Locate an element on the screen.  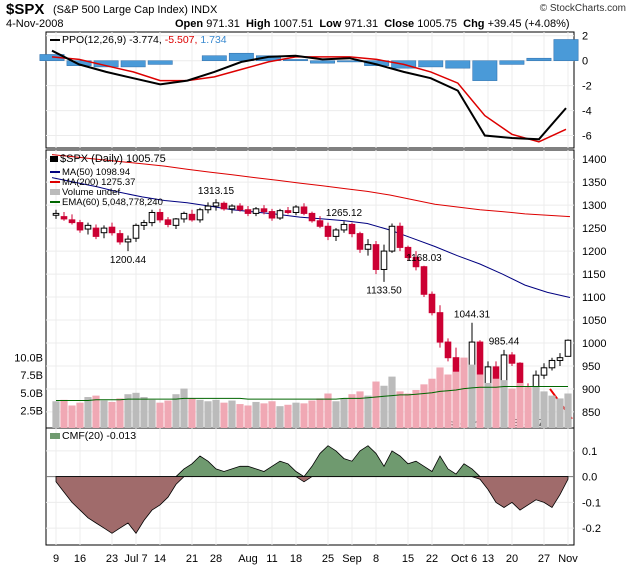
ppo-line is located at coordinates (309, 95).